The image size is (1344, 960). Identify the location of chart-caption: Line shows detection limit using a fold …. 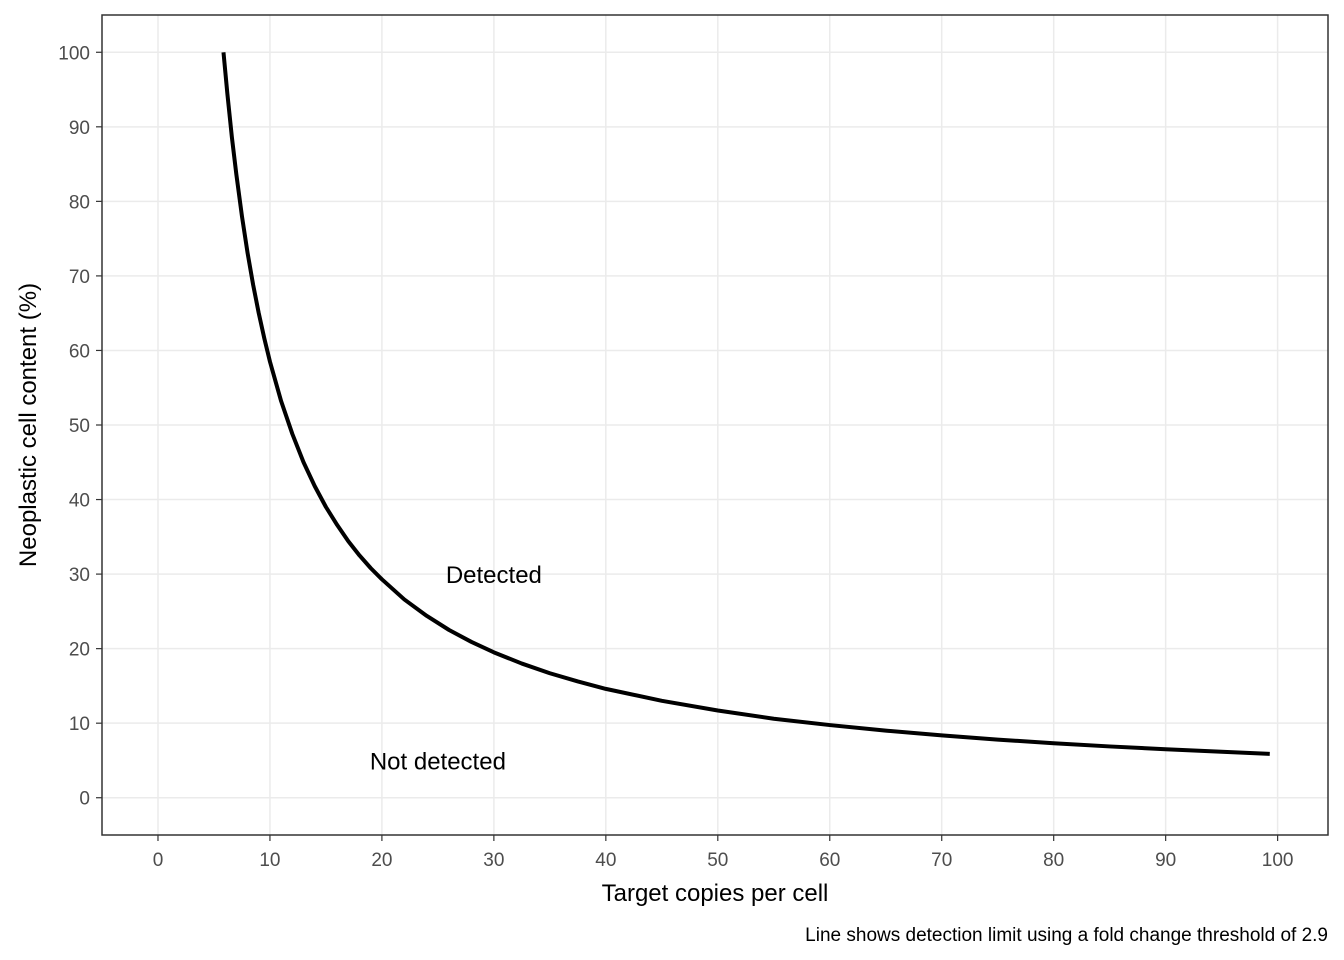
(1066, 935).